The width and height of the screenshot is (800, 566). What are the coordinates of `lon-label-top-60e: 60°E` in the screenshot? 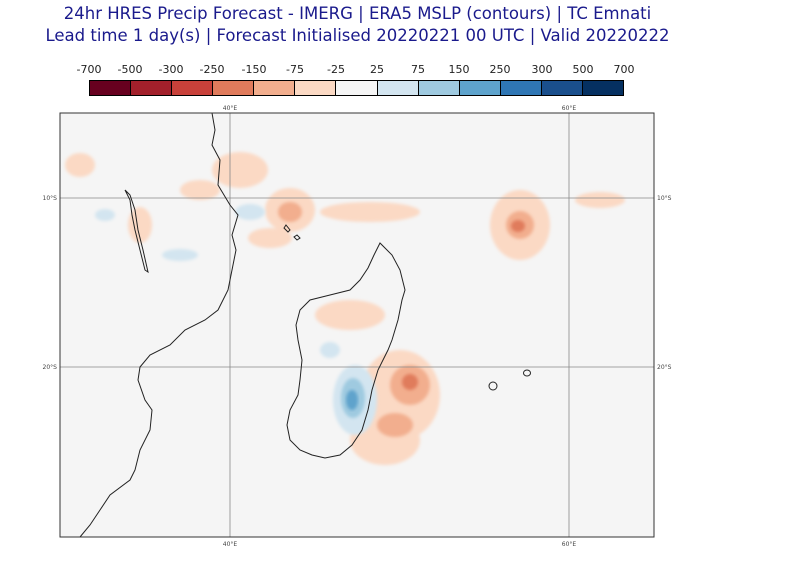 It's located at (569, 108).